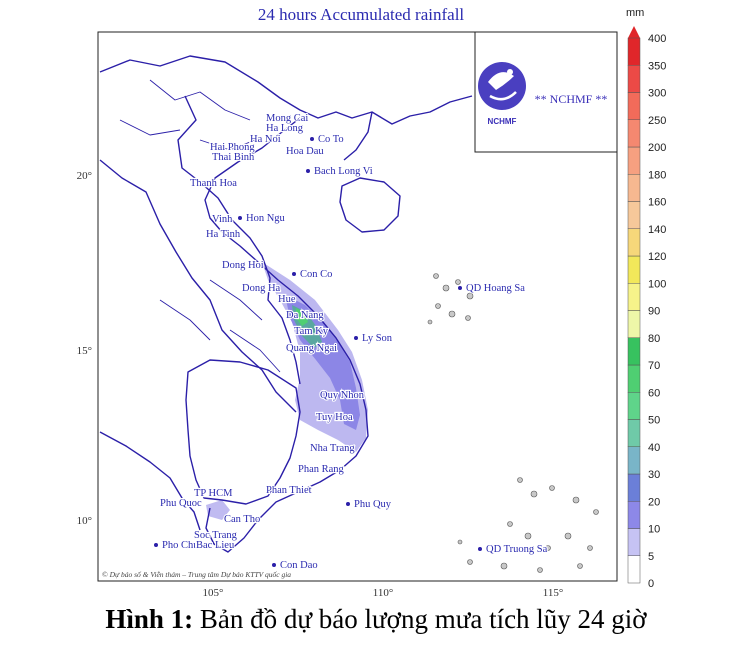  What do you see at coordinates (654, 475) in the screenshot?
I see `colorbar-tick-label: 30` at bounding box center [654, 475].